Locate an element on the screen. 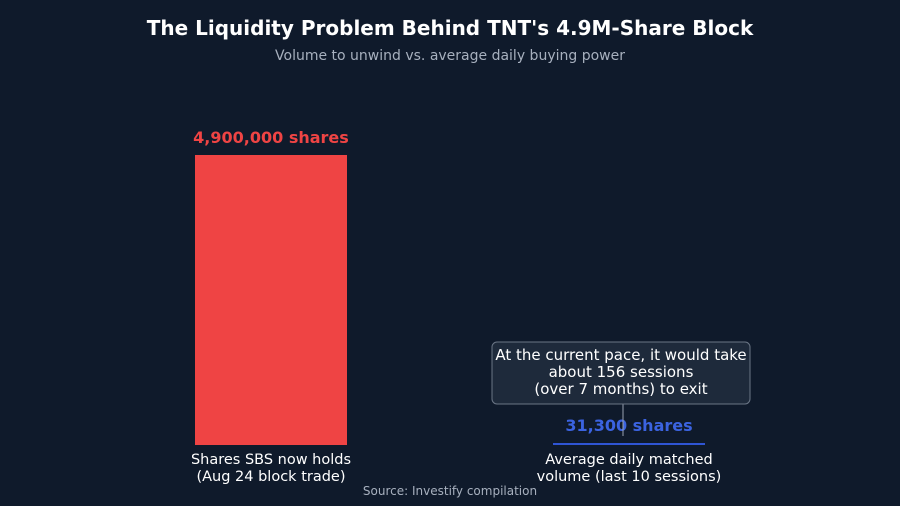 The height and width of the screenshot is (506, 900). chart-source: Source: Investify compilation is located at coordinates (450, 491).